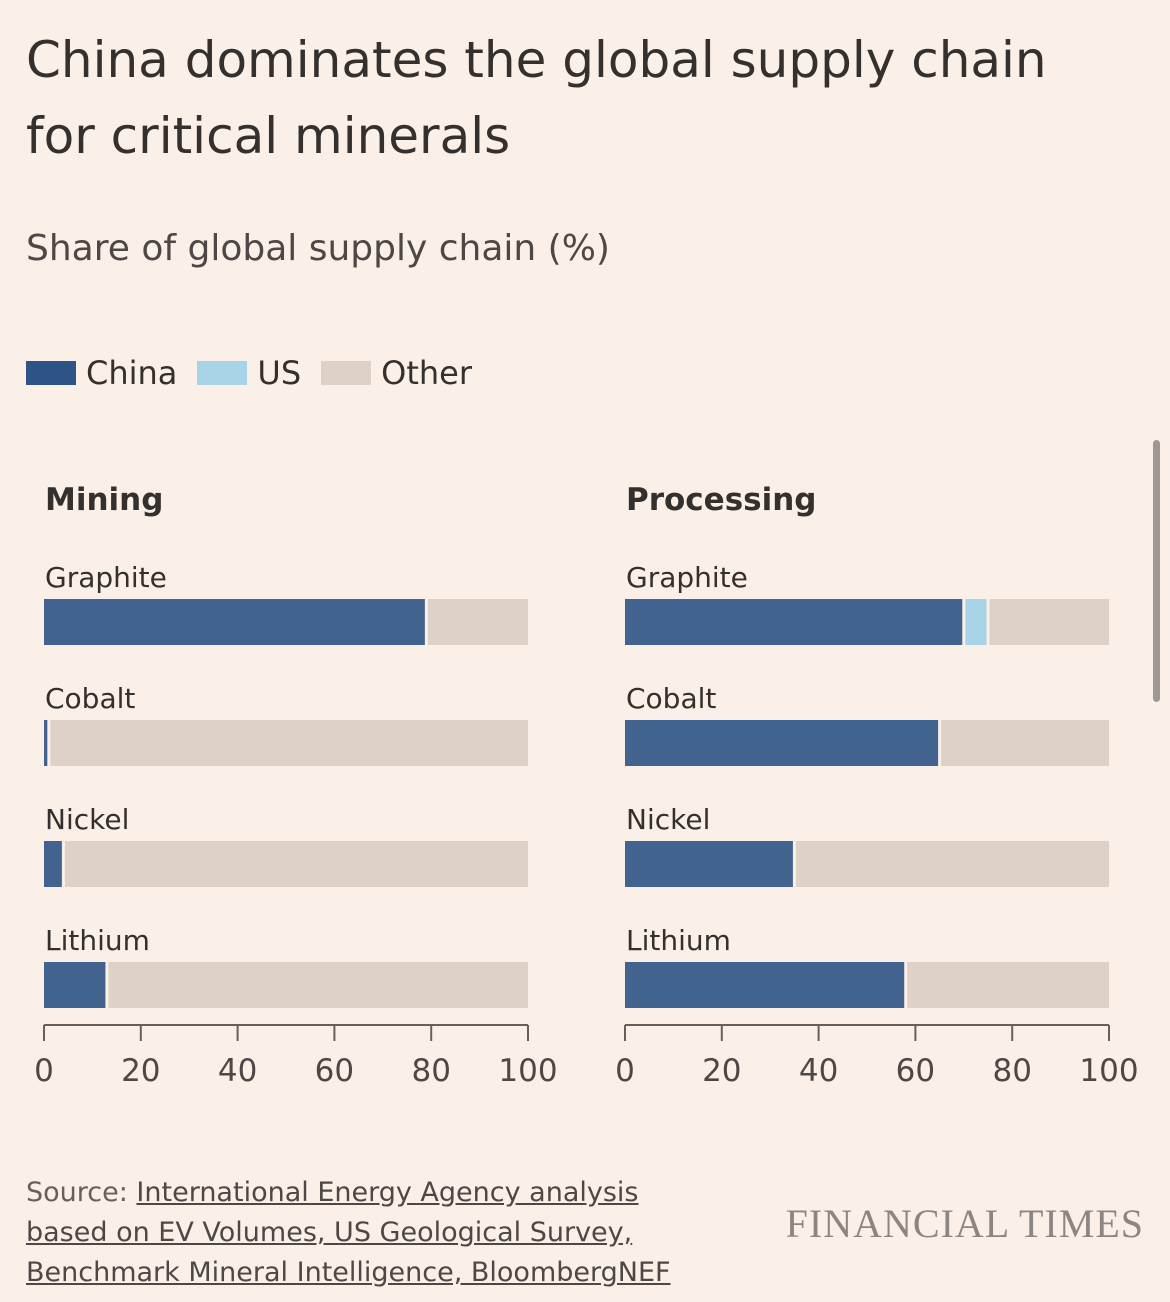  What do you see at coordinates (818, 1071) in the screenshot?
I see `x-tick-label-processing-40: 40` at bounding box center [818, 1071].